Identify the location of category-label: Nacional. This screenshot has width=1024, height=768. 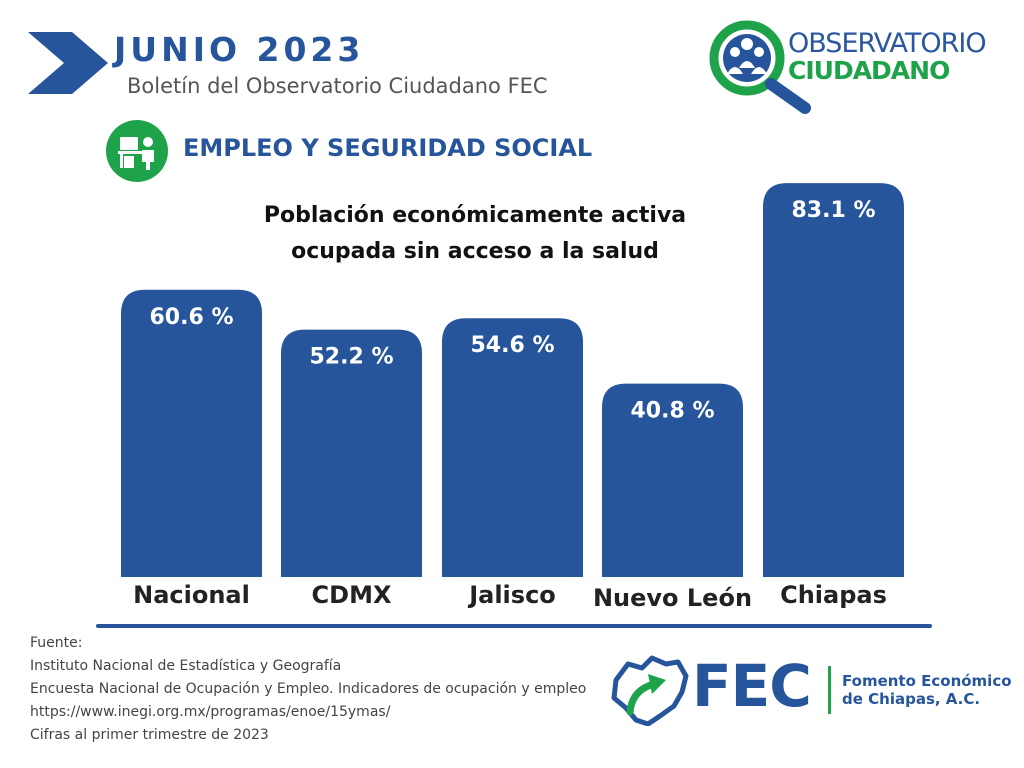
(191, 595).